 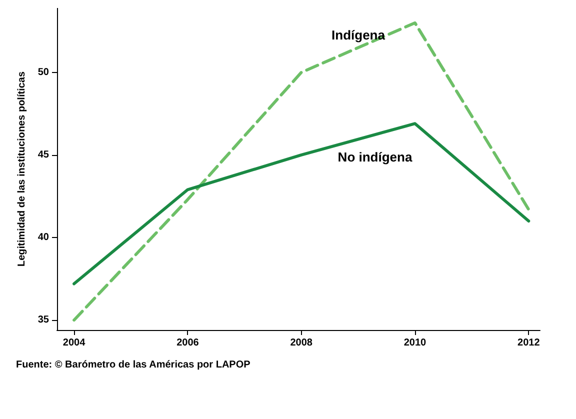 I want to click on y-axis-title: Legitimidad de las instituciones políticas, so click(x=22, y=169).